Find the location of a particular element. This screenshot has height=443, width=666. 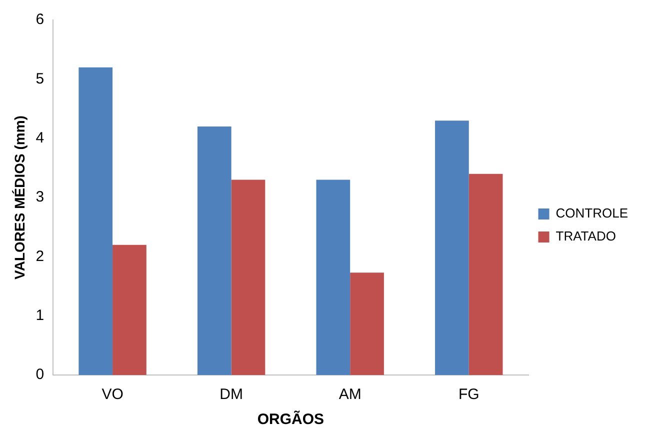

x-axis-title: ORGÃOS is located at coordinates (290, 419).